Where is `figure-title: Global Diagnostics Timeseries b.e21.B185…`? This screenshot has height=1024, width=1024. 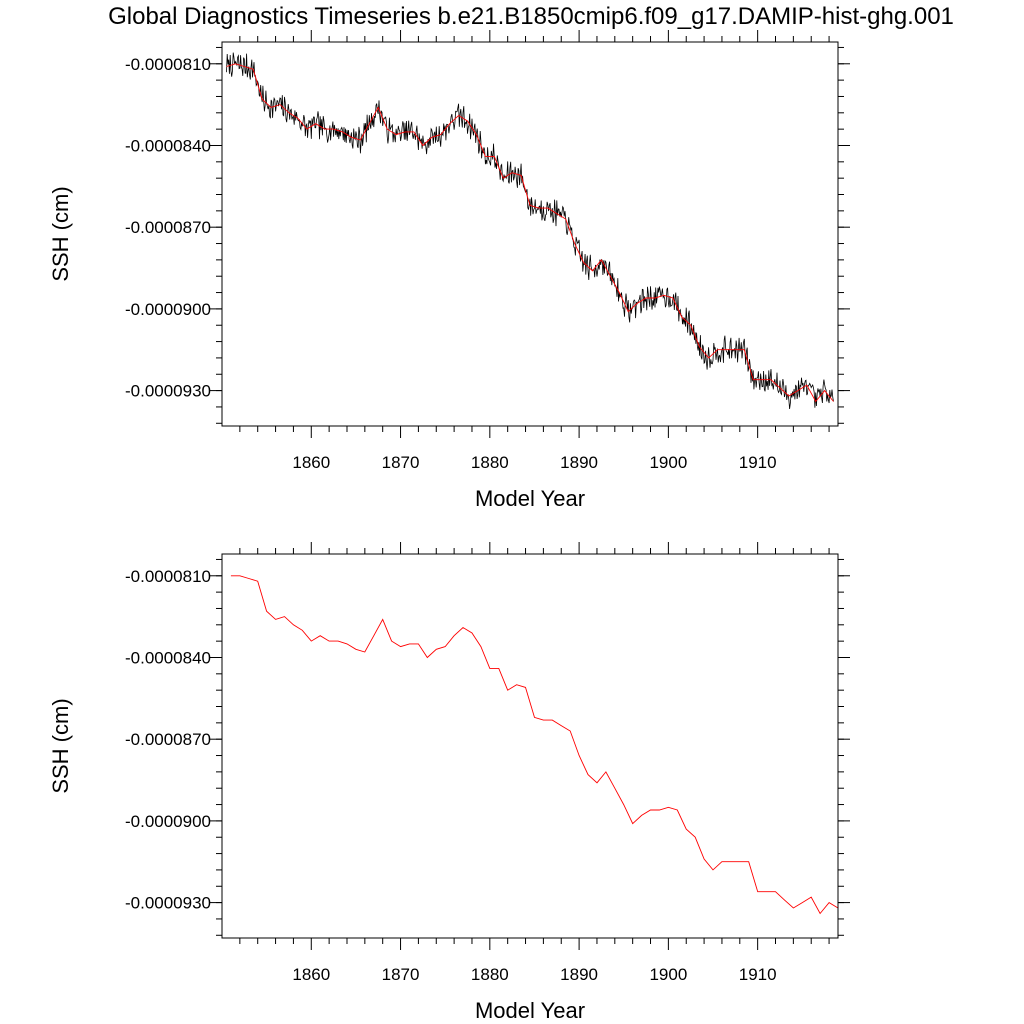
figure-title: Global Diagnostics Timeseries b.e21.B185… is located at coordinates (531, 16).